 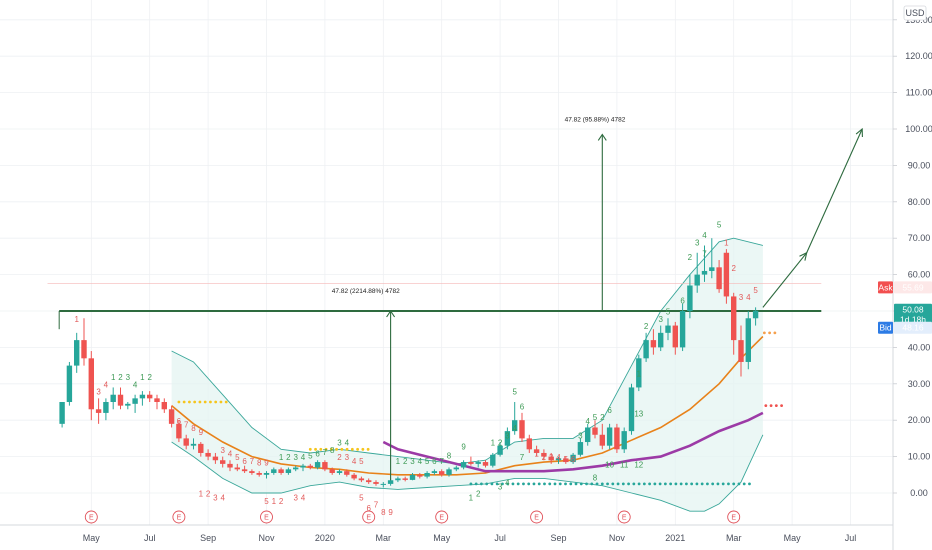 I want to click on count-label: 8, so click(x=193, y=428).